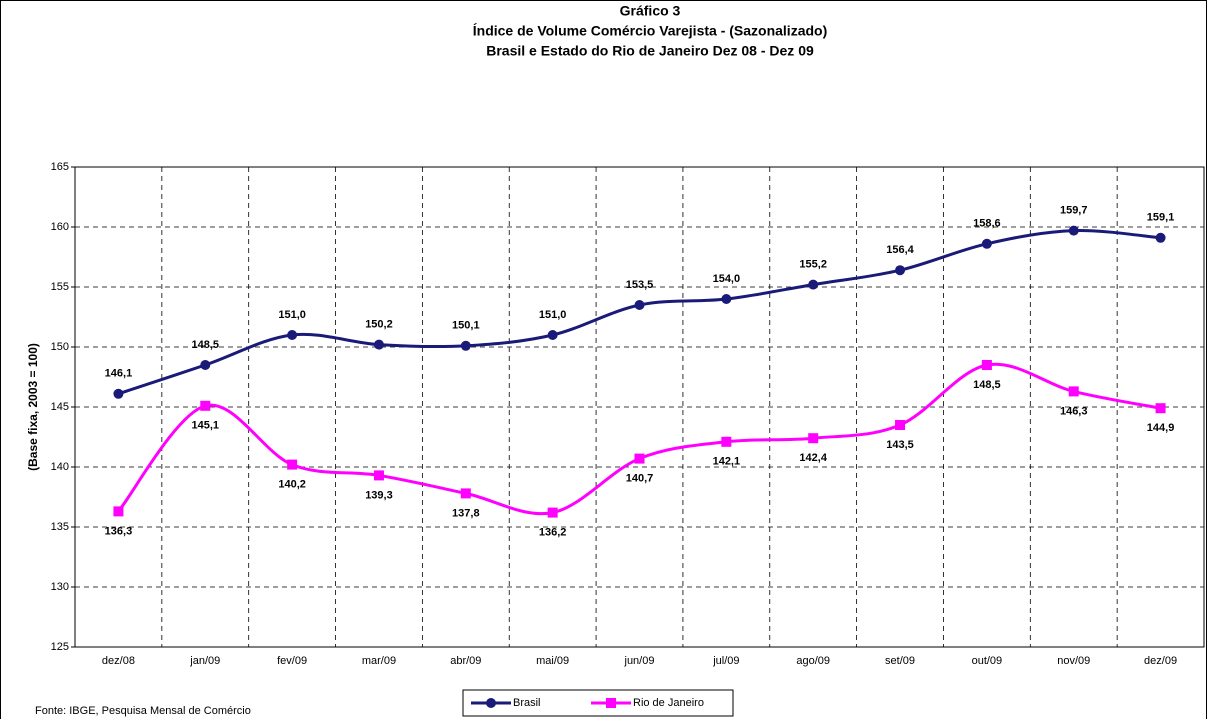 The width and height of the screenshot is (1207, 724). What do you see at coordinates (466, 513) in the screenshot?
I see `data-label: 137,8` at bounding box center [466, 513].